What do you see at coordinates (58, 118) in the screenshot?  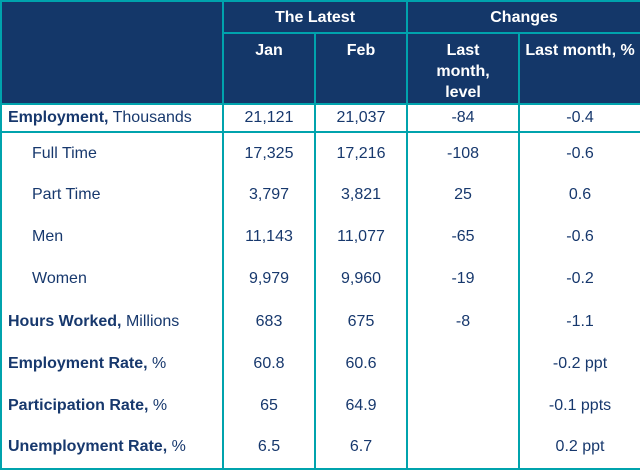 I see `row-label-strong: Employment,` at bounding box center [58, 118].